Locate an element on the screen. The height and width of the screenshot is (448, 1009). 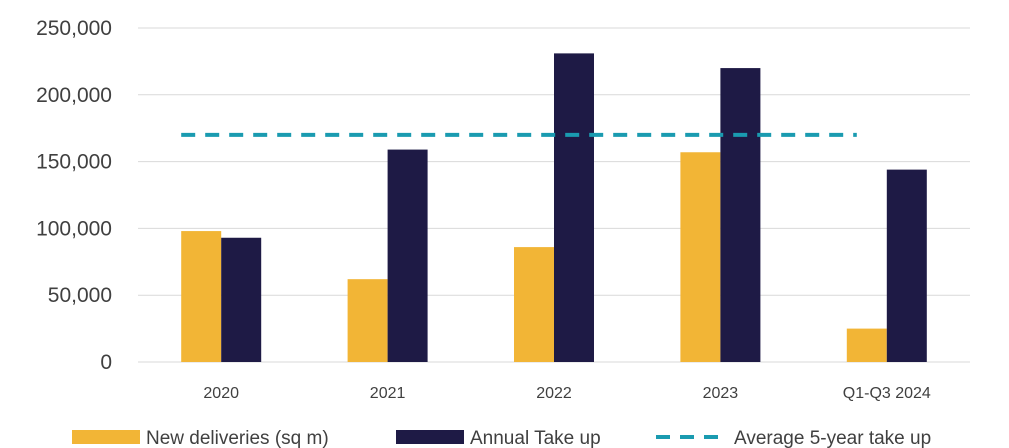
y-tick-label: 250,000 is located at coordinates (74, 28).